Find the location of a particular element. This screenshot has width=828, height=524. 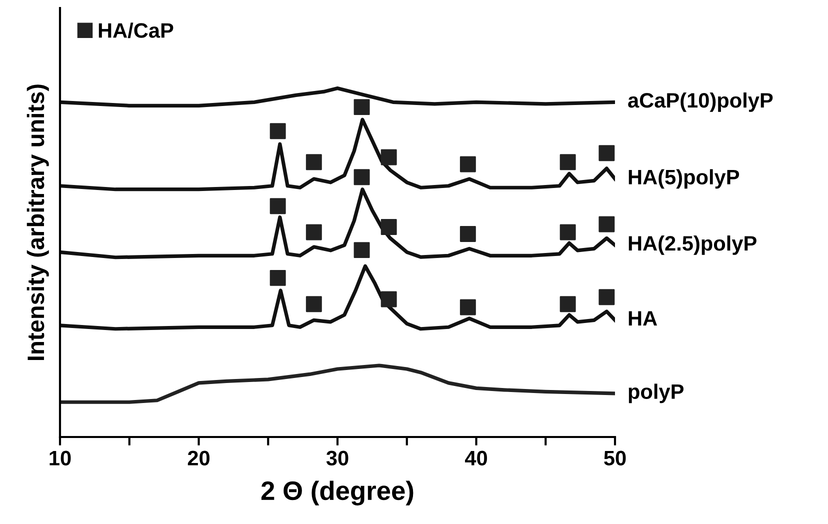

legend-label: HA/CaP is located at coordinates (136, 30).